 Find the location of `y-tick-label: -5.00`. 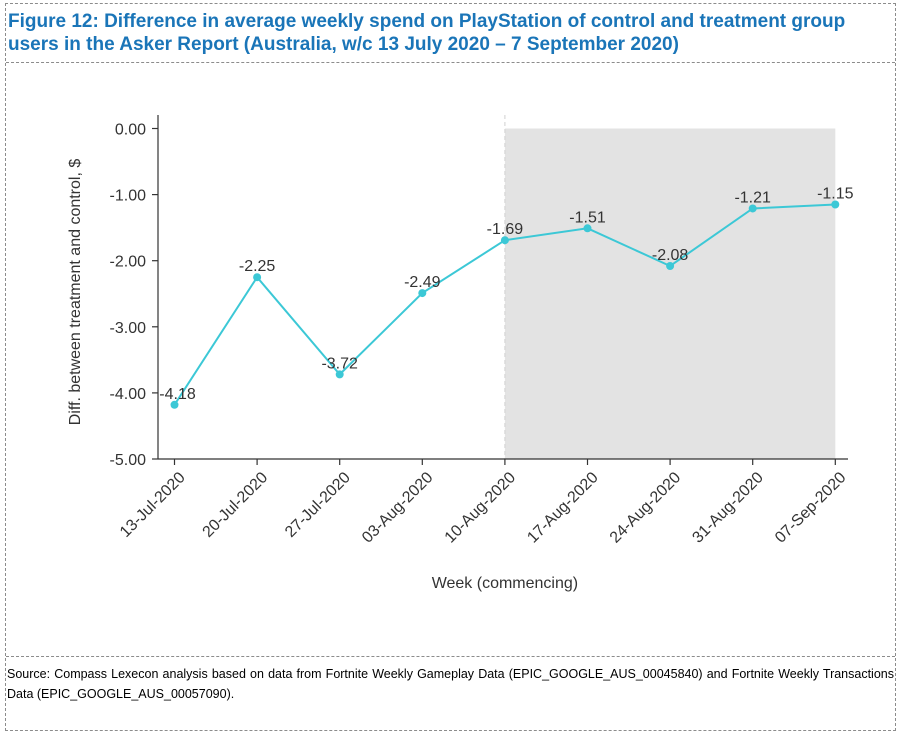

y-tick-label: -5.00 is located at coordinates (128, 460).